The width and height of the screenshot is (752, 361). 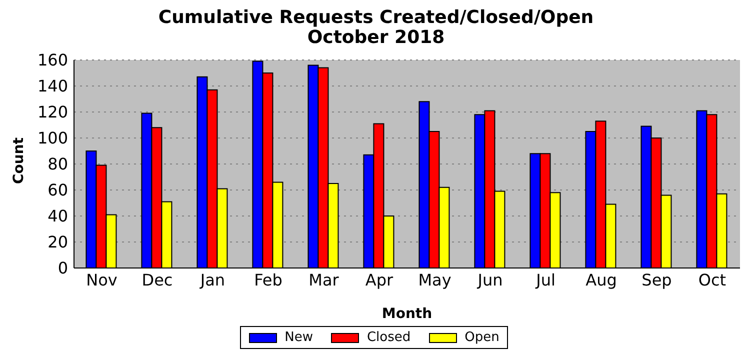 What do you see at coordinates (58, 164) in the screenshot?
I see `y-tick-label: 80` at bounding box center [58, 164].